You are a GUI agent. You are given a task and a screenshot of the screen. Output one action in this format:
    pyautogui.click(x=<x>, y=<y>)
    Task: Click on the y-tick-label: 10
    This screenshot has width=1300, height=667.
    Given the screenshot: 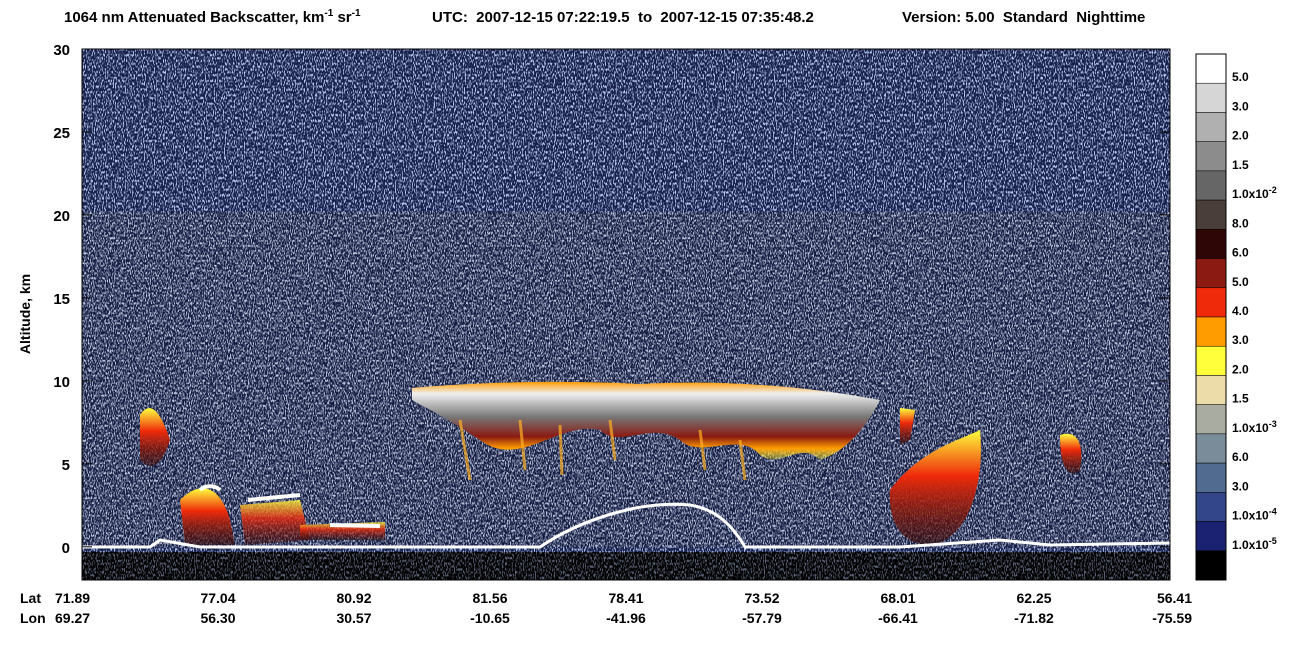 What is the action you would take?
    pyautogui.click(x=61, y=382)
    